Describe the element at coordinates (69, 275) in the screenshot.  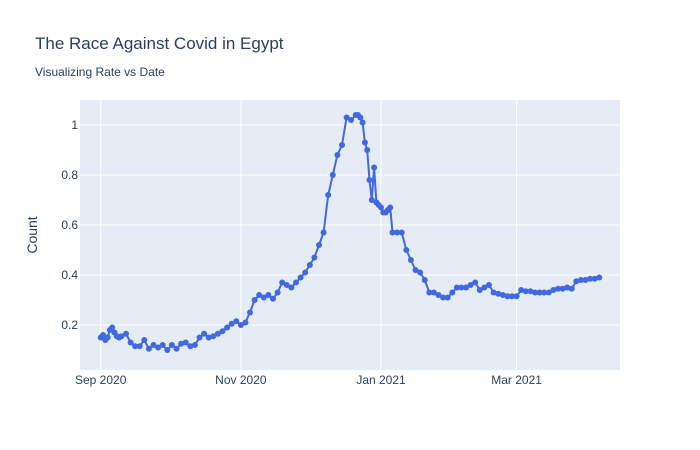
I see `y-tick-label: 0.4` at that location.